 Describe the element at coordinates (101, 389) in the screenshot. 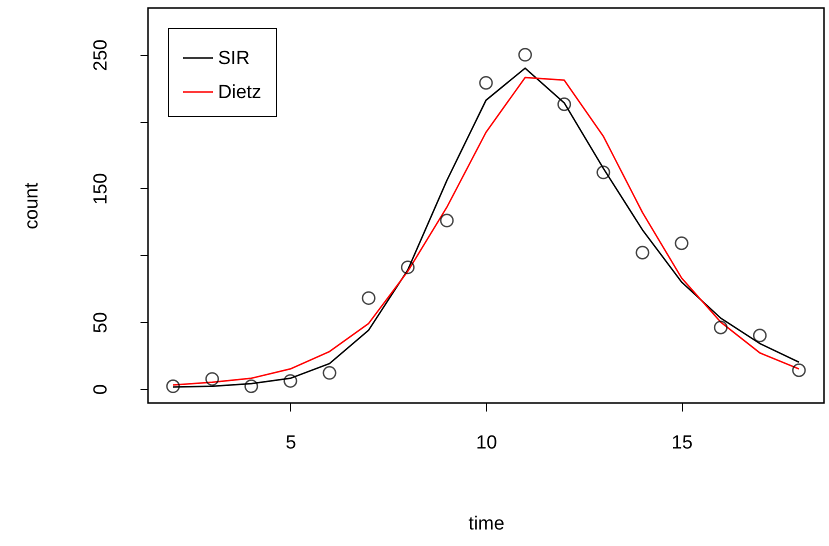

I see `y-tick-label: 0` at that location.